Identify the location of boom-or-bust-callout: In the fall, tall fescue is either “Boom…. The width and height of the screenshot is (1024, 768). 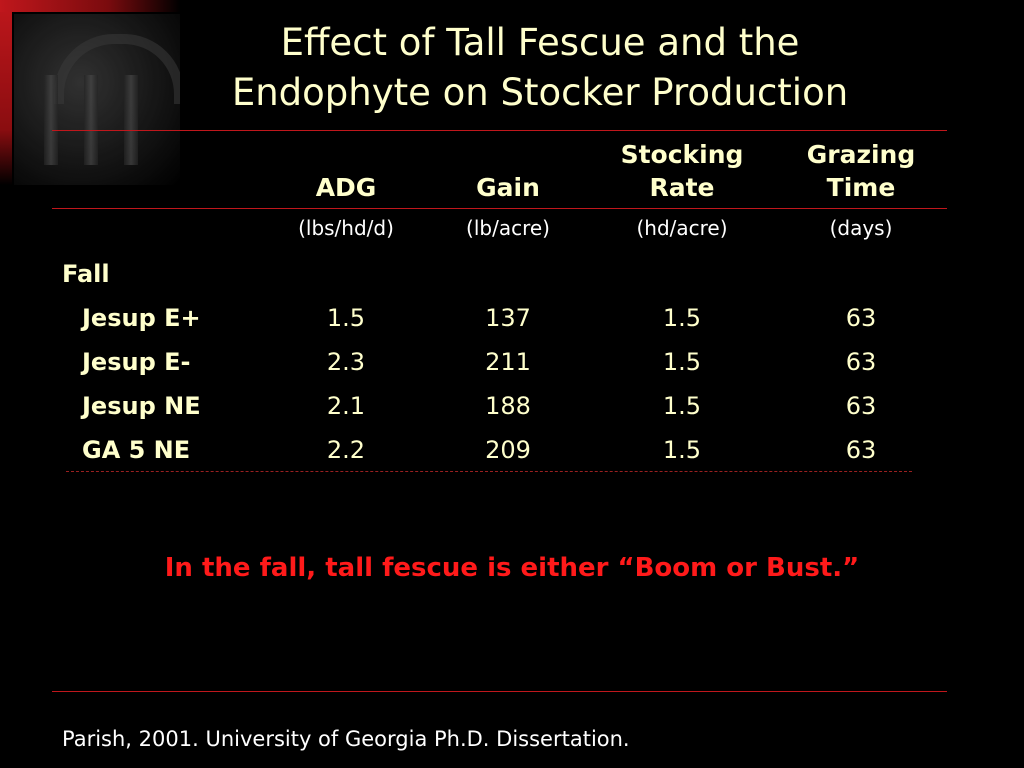
(512, 568).